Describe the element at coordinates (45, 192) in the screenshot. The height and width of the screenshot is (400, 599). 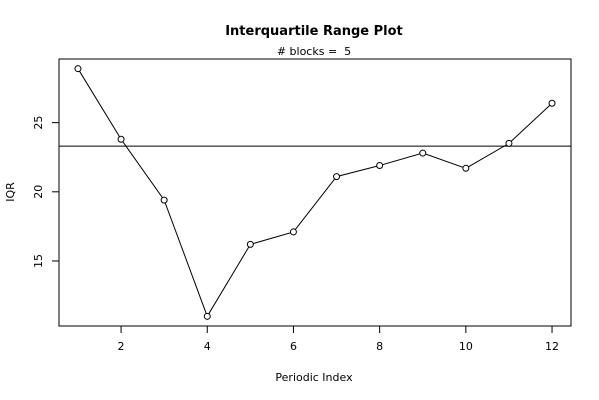
I see `y-axis: 15 20 25` at that location.